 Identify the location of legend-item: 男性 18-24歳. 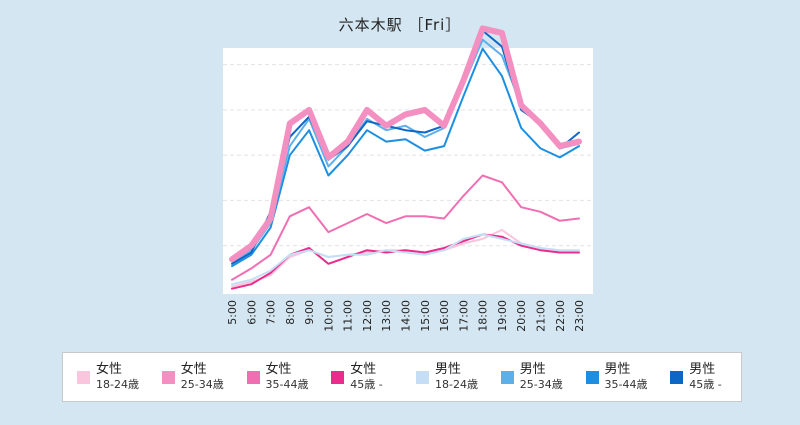
(444, 377).